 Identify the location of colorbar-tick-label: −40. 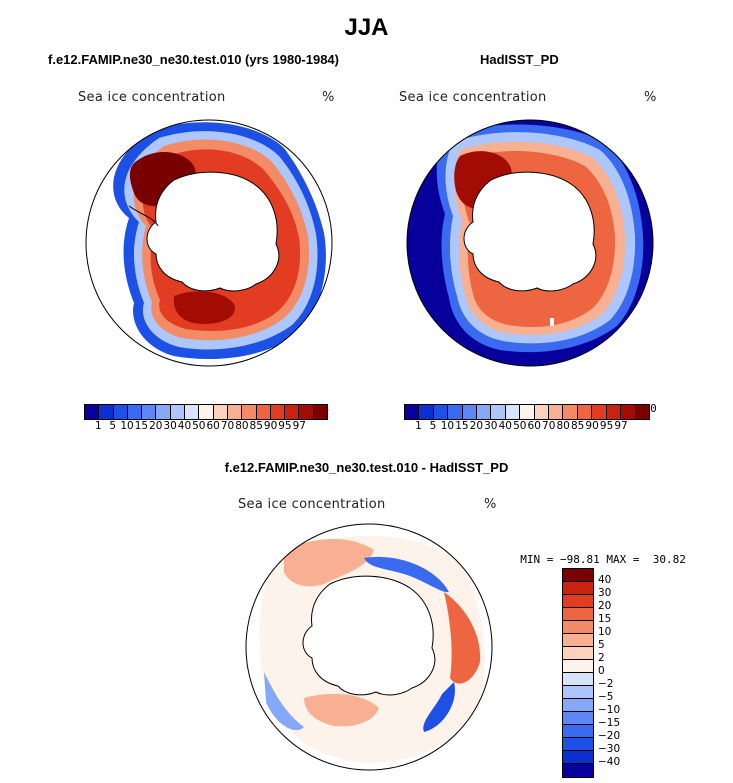
(609, 762).